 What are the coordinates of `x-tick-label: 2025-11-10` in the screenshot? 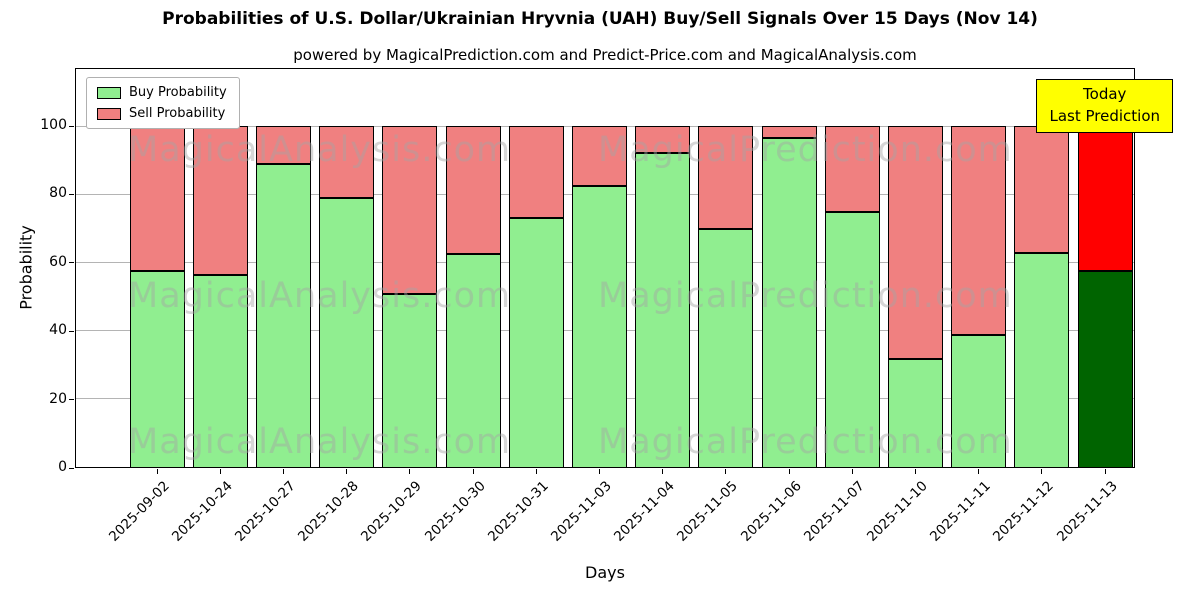 It's located at (897, 511).